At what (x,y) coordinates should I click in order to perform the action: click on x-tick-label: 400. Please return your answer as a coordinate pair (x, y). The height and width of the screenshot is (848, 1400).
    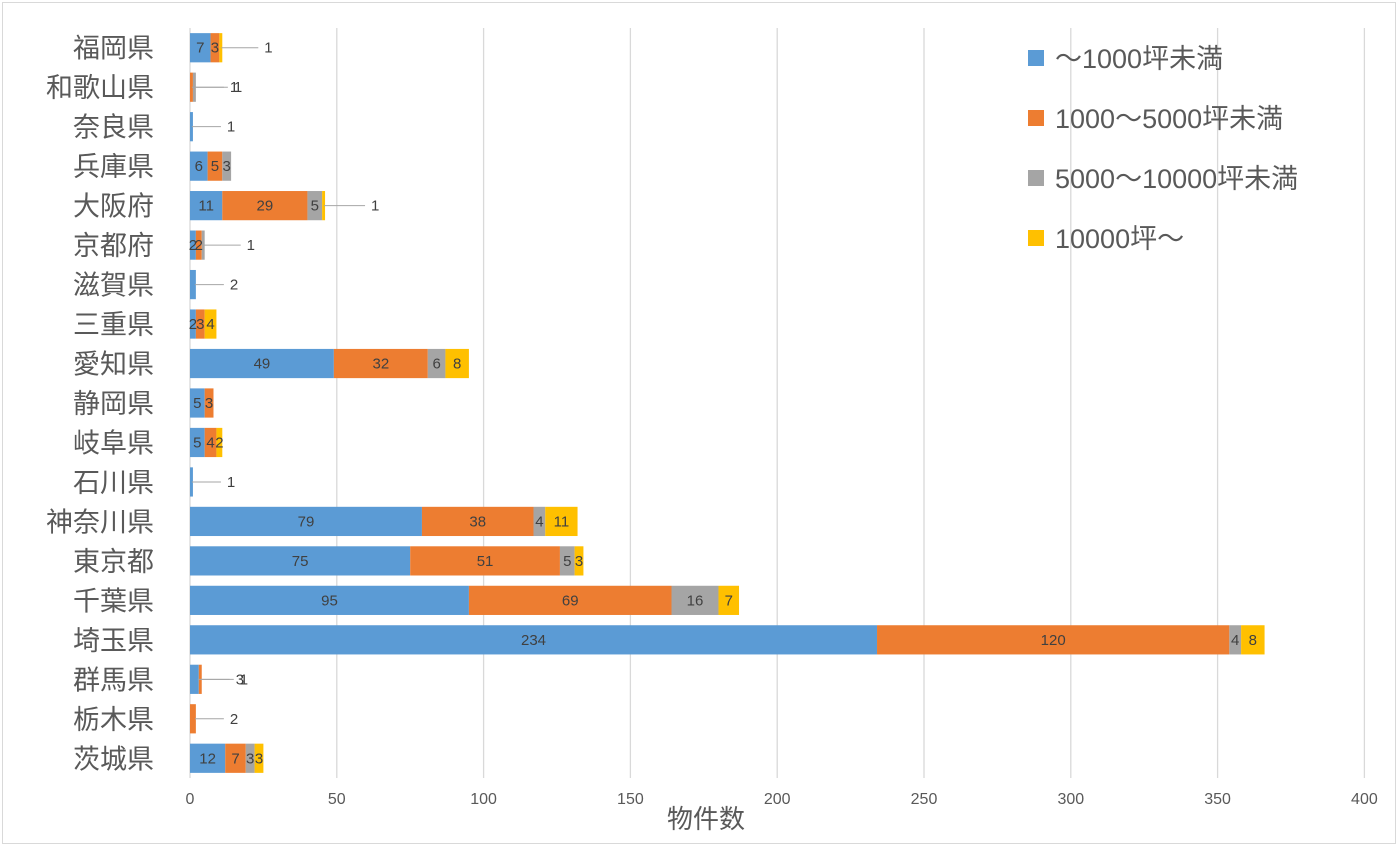
    Looking at the image, I should click on (1364, 799).